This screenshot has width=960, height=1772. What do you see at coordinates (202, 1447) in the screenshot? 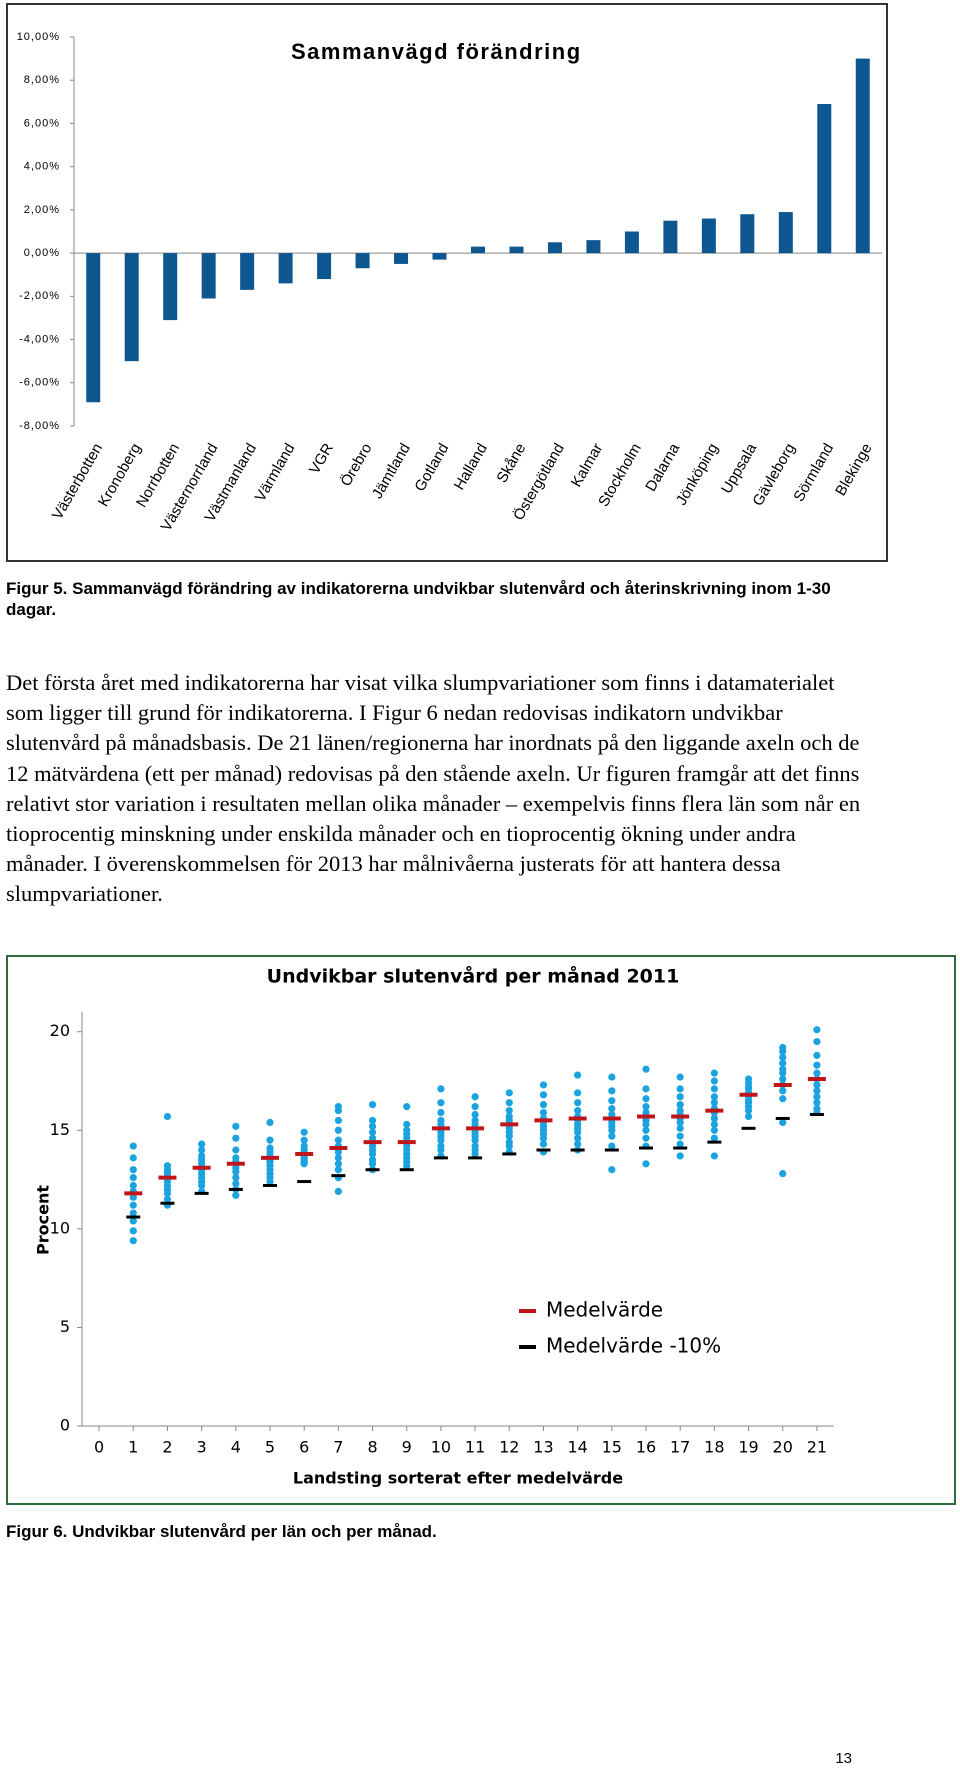
I see `x-tick-label: 3` at bounding box center [202, 1447].